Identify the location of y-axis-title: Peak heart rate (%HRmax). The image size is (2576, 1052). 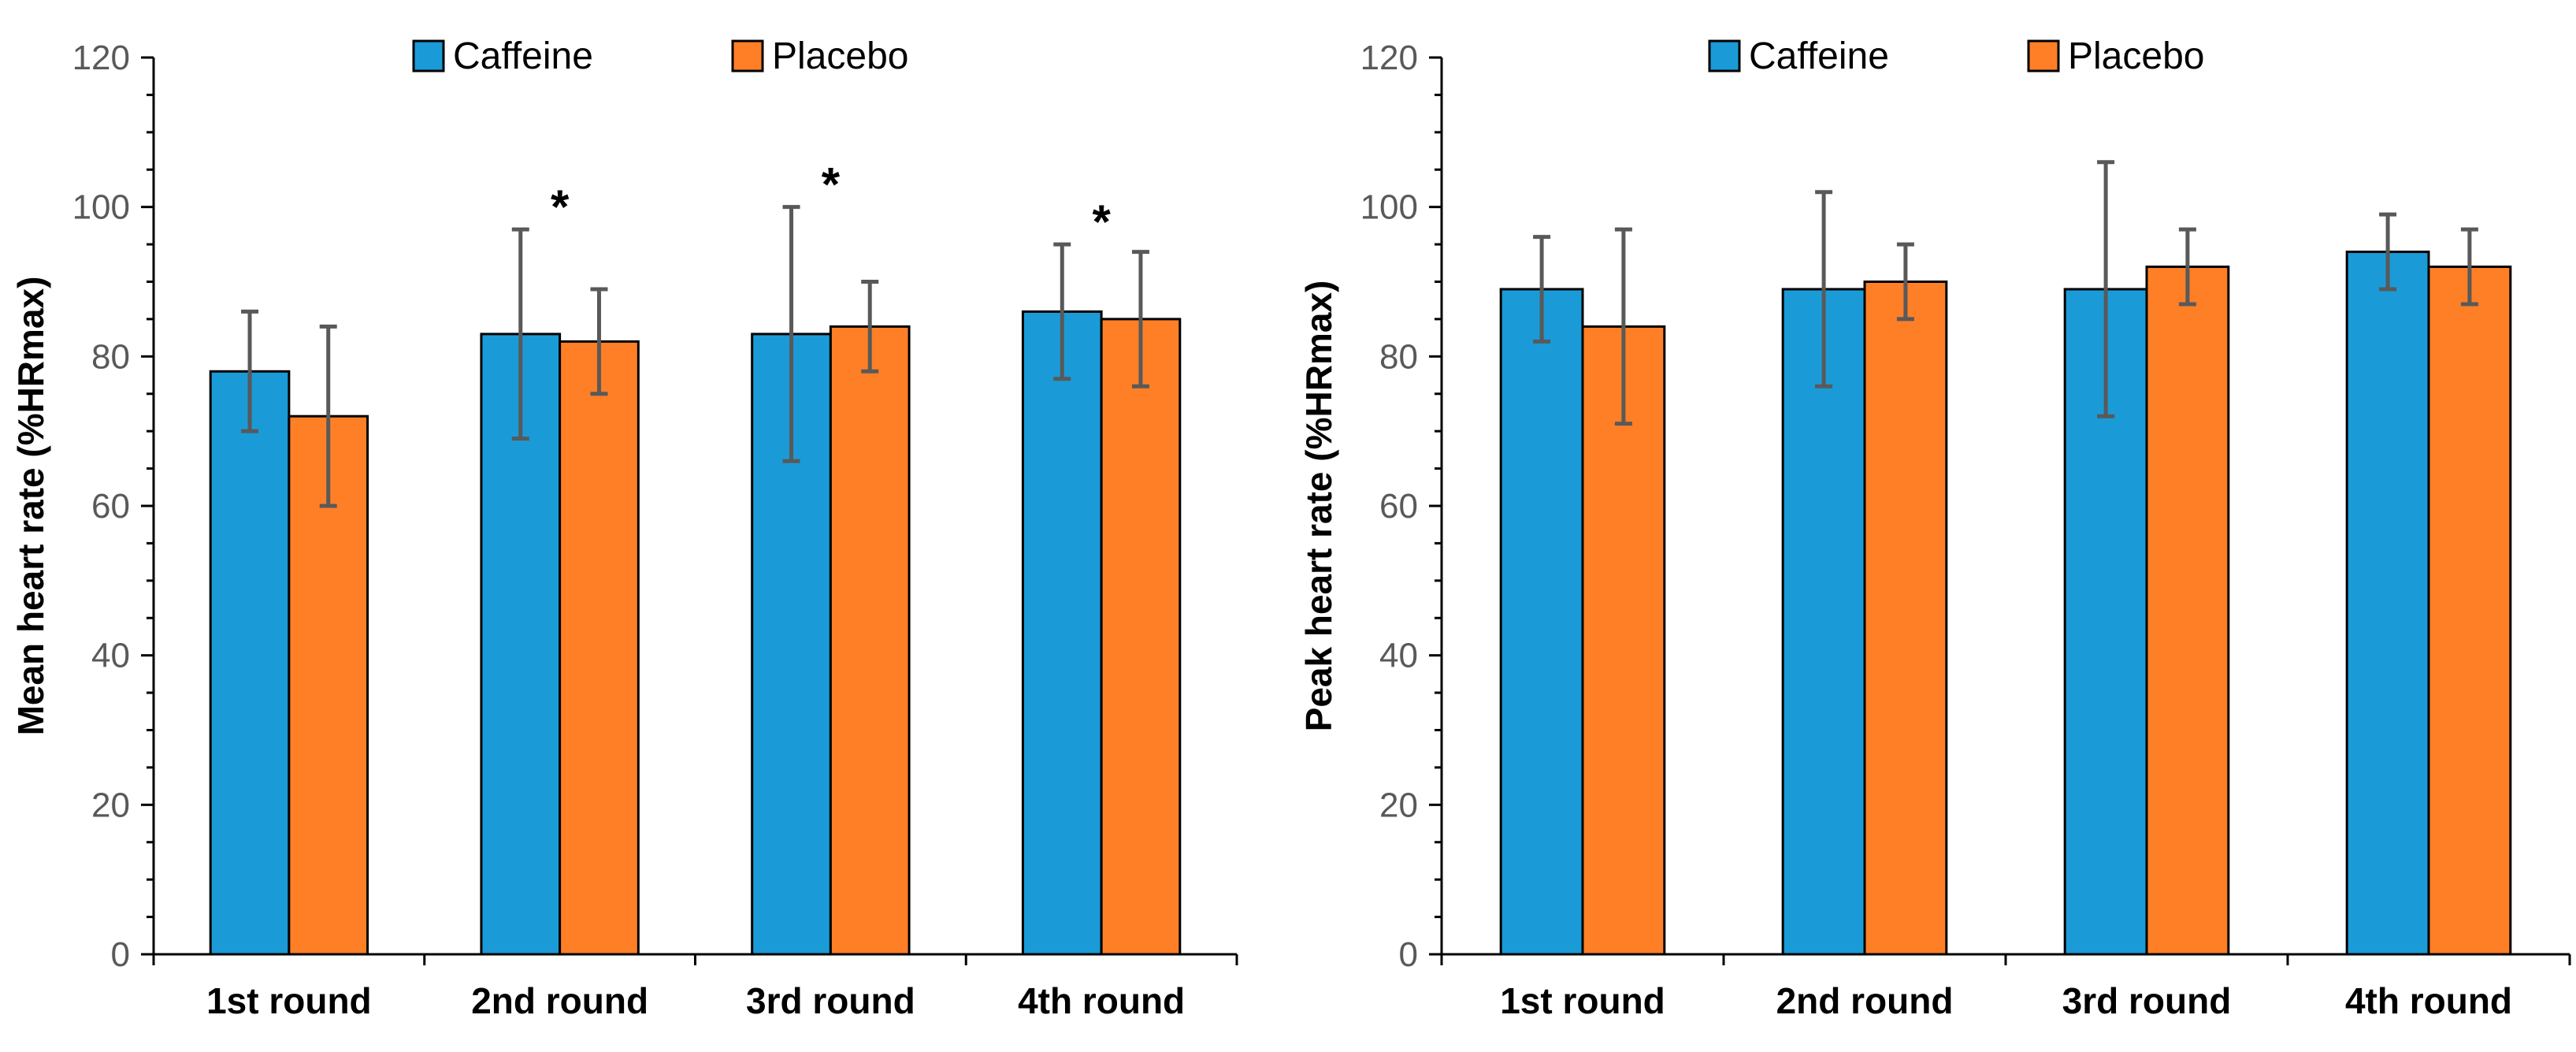
(1318, 506).